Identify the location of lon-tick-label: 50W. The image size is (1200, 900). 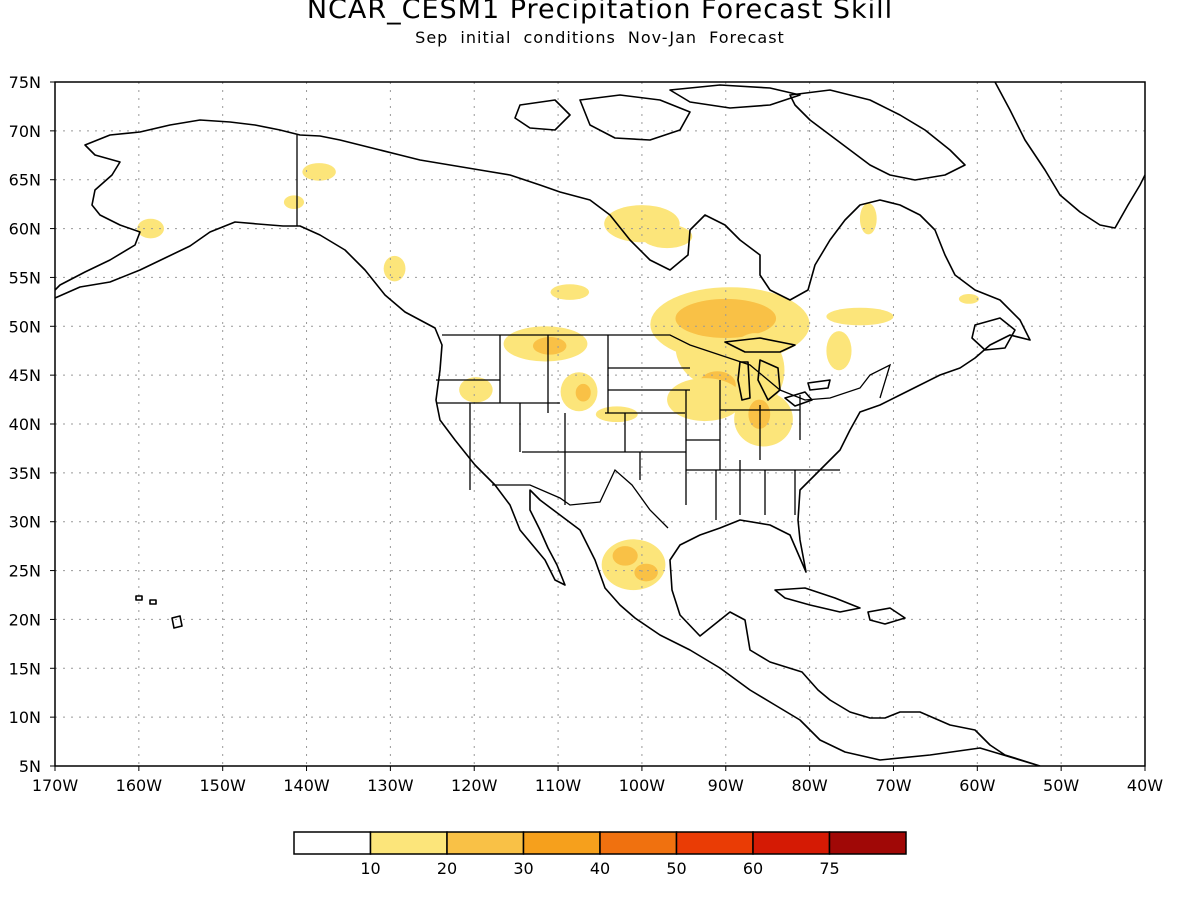
(1061, 785).